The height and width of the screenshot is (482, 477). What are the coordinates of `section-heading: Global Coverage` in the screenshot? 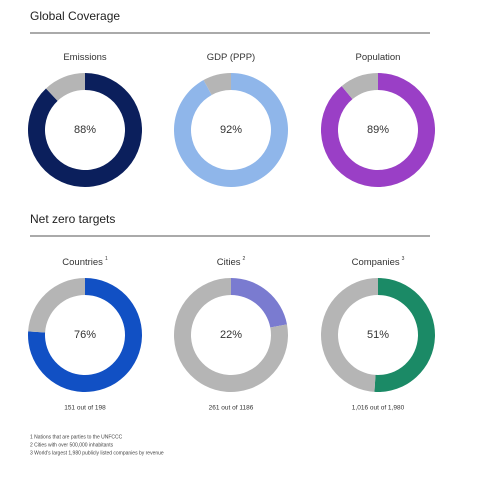 It's located at (75, 16).